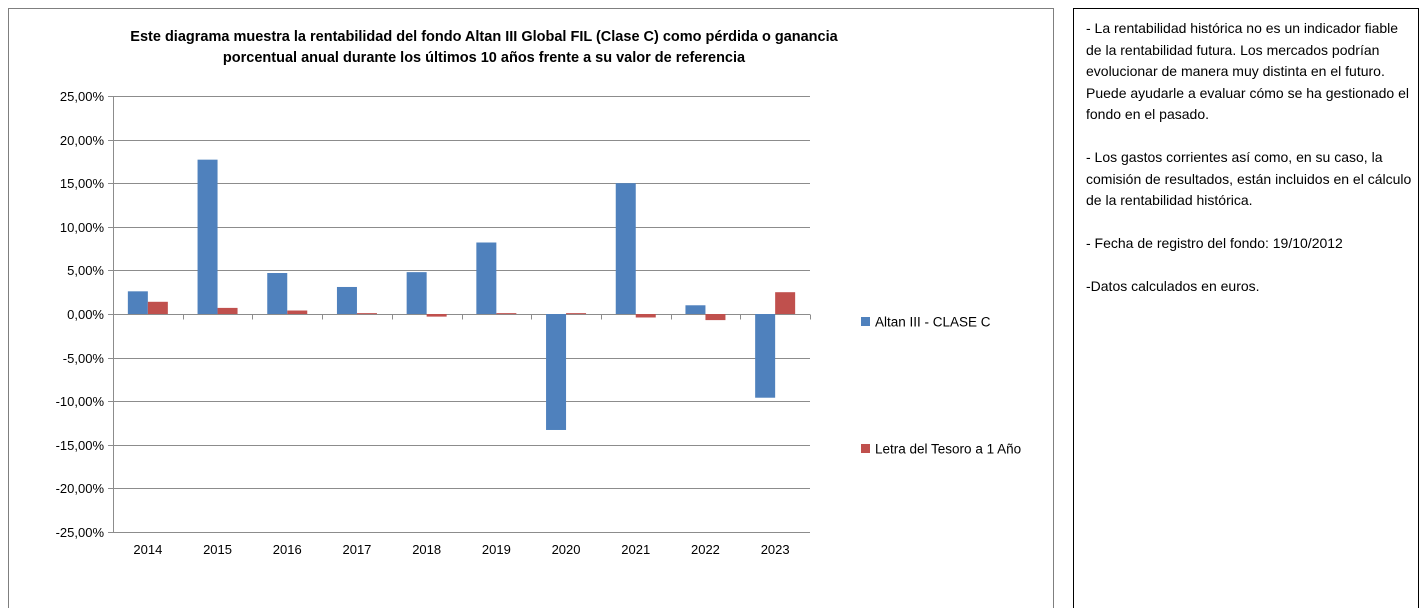  I want to click on y-tick-label: -20,00%, so click(80, 488).